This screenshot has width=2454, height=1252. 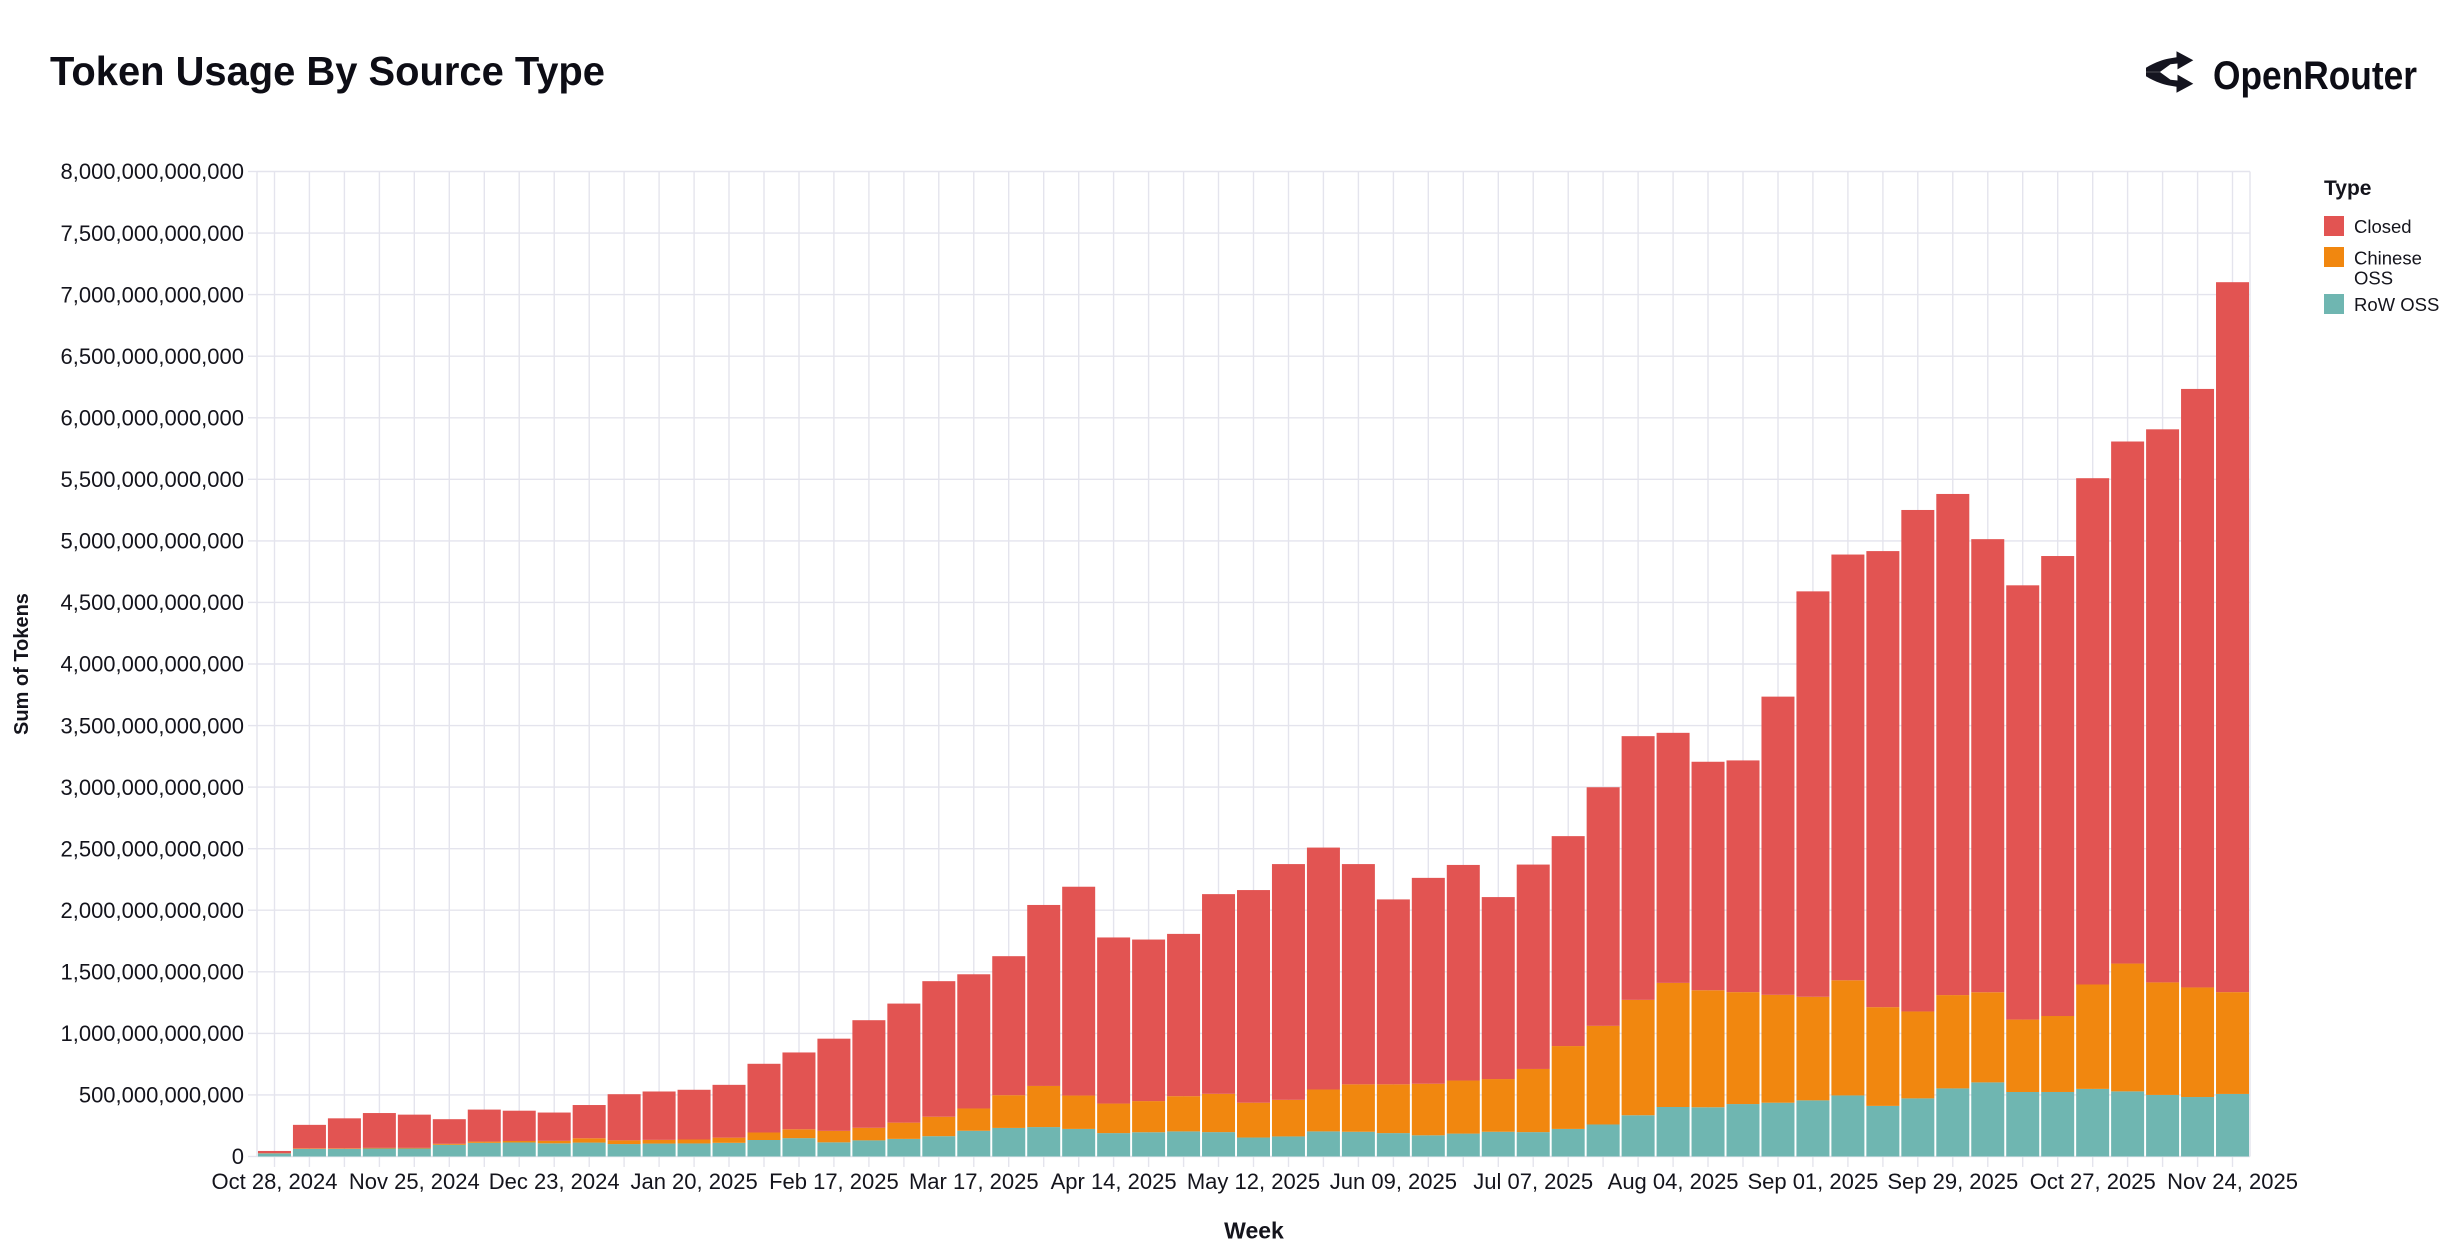 What do you see at coordinates (152, 417) in the screenshot?
I see `svg-text: 6,000,000,000,000` at bounding box center [152, 417].